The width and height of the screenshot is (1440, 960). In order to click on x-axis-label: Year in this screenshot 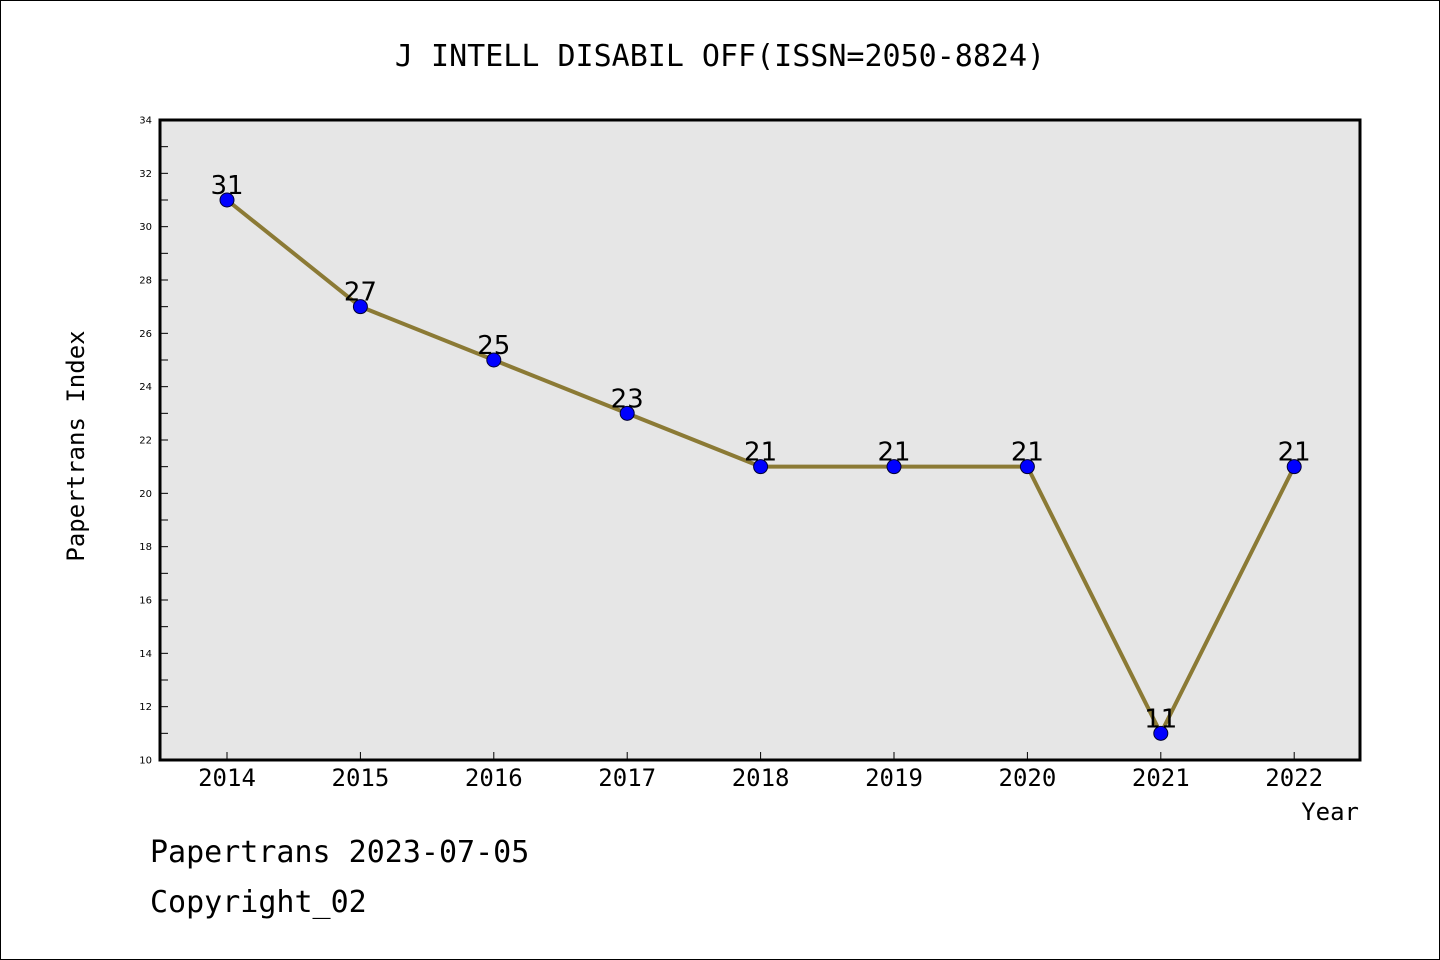, I will do `click(1330, 812)`.